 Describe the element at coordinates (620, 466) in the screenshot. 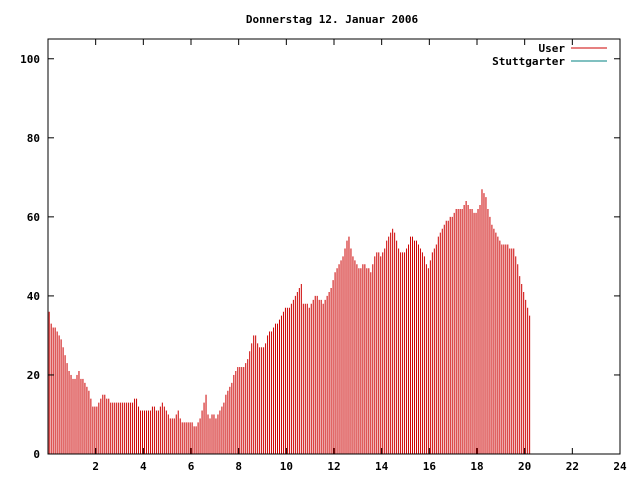

I see `x-tick-label: 24` at that location.